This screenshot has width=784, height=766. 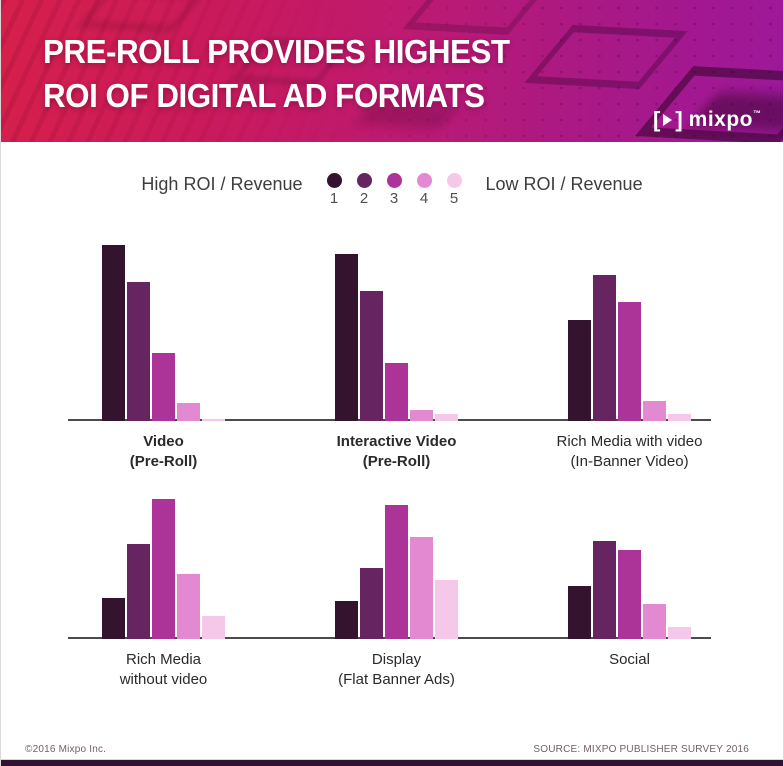 I want to click on logo-wordmark: mixpo, so click(x=720, y=119).